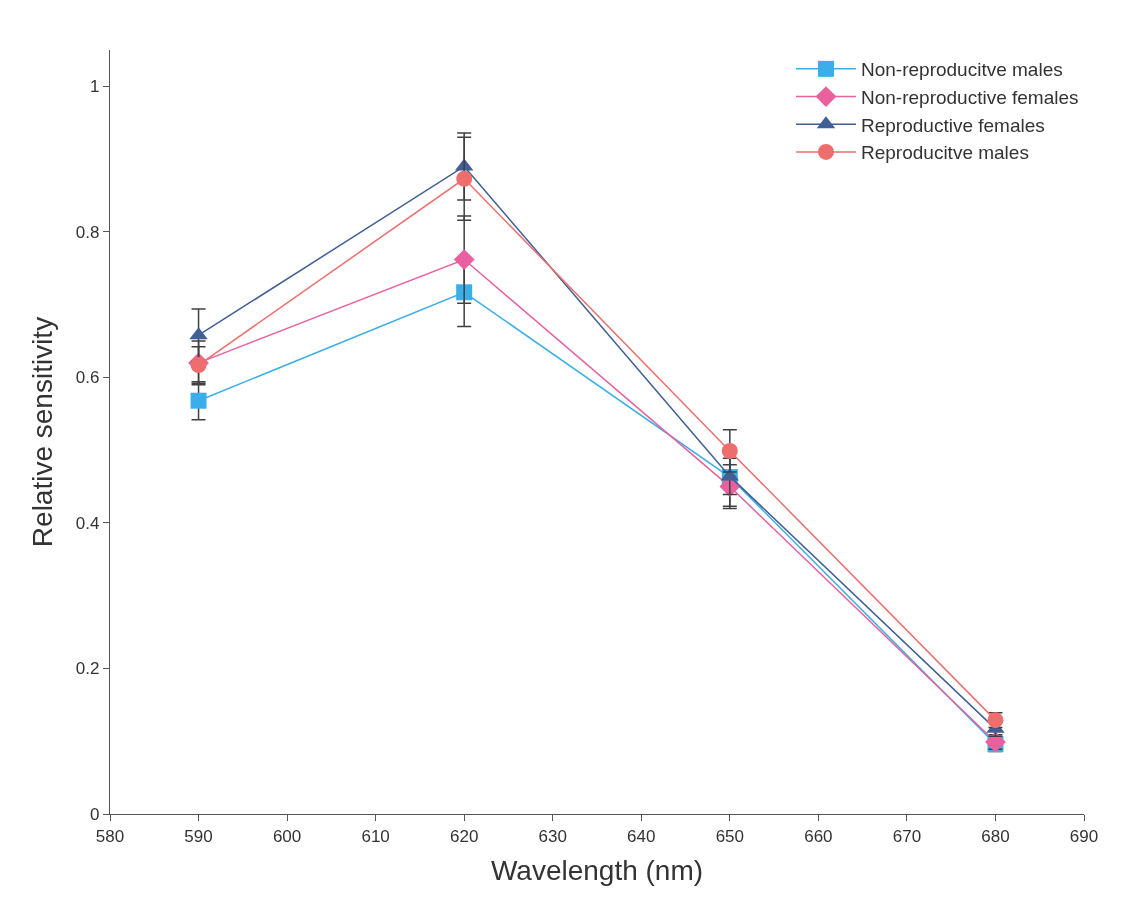 Image resolution: width=1134 pixels, height=904 pixels. I want to click on x-tick-label: 690, so click(1084, 836).